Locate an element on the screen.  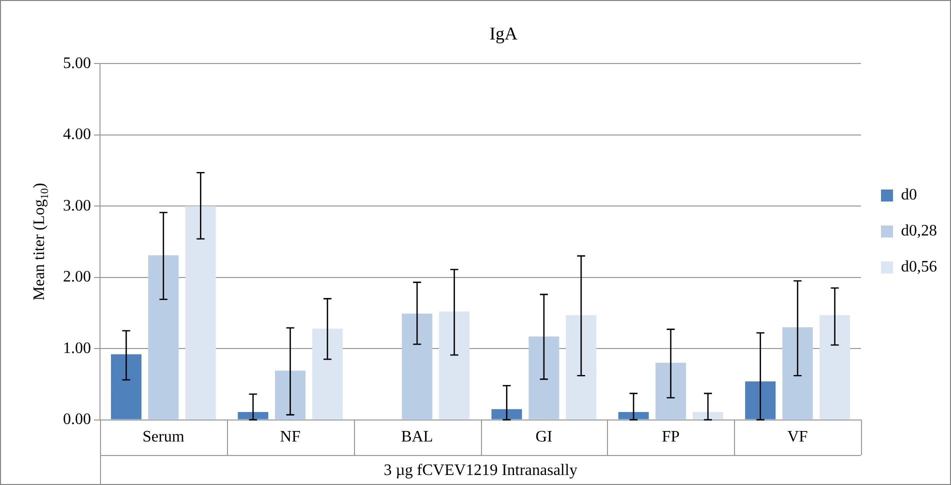
y-tick-label: 4.00 is located at coordinates (77, 135).